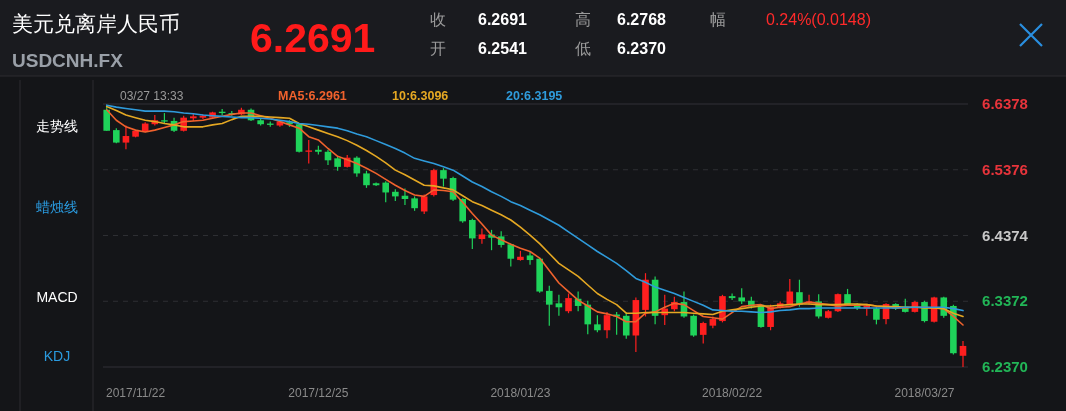  I want to click on text: 开, so click(438, 48).